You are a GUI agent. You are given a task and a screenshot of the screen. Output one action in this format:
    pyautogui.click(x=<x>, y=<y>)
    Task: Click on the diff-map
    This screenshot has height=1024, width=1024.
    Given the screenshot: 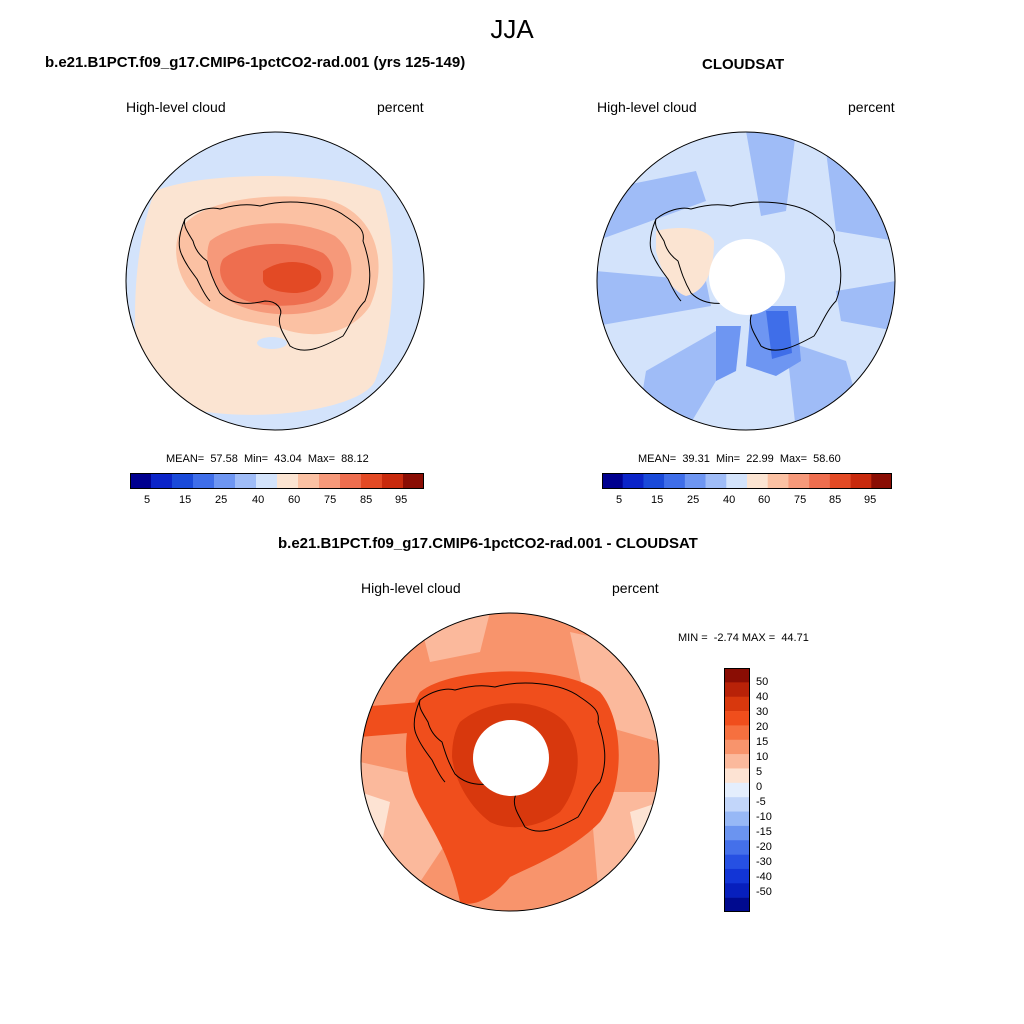 What is the action you would take?
    pyautogui.click(x=510, y=762)
    